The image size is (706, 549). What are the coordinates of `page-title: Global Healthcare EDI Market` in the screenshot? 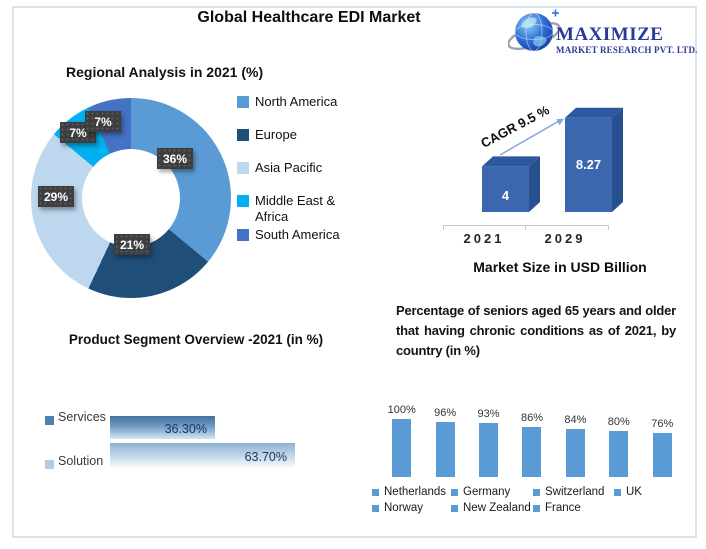 It's located at (309, 17).